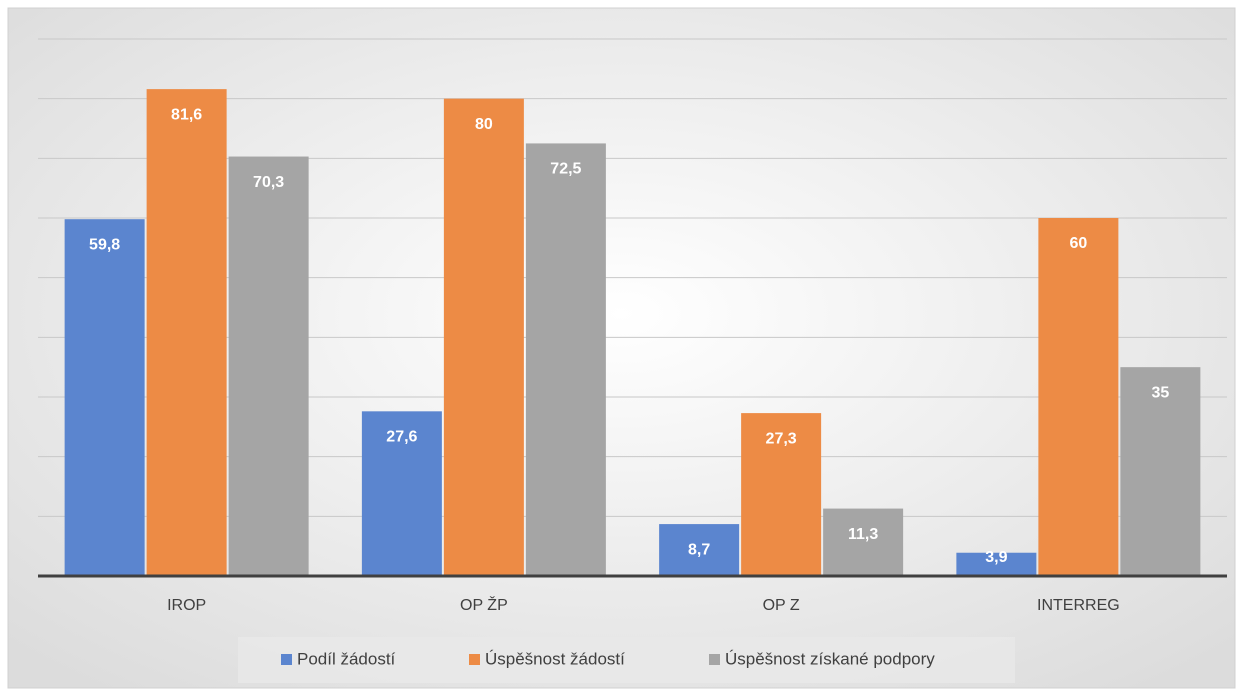 The image size is (1243, 691). What do you see at coordinates (781, 438) in the screenshot?
I see `data-label: 27,3` at bounding box center [781, 438].